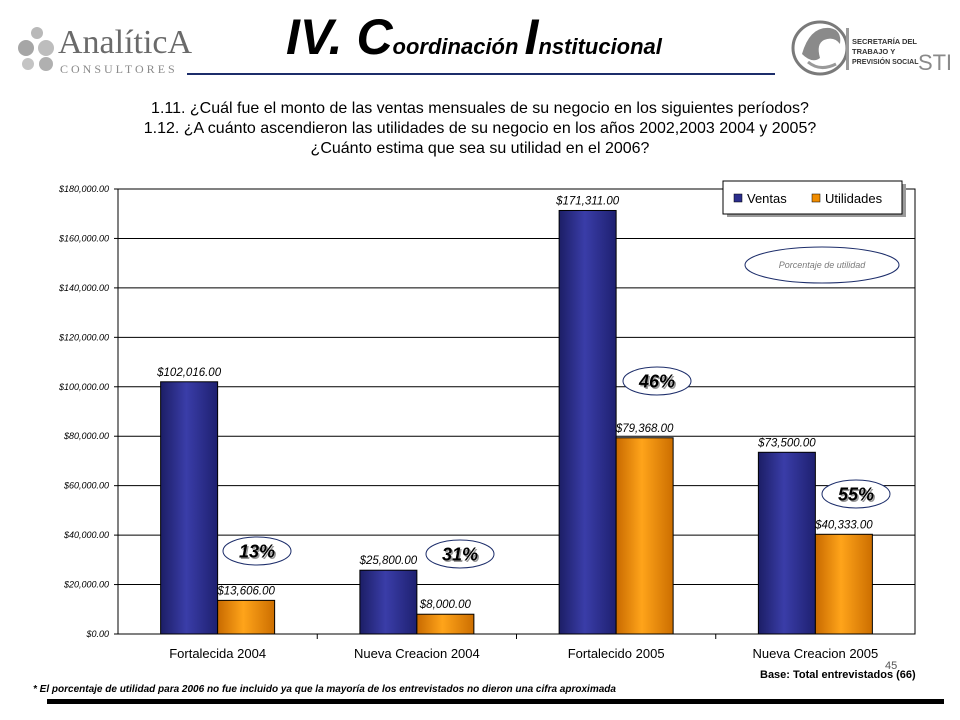  I want to click on profit-percentage-label: 46%, so click(656, 382).